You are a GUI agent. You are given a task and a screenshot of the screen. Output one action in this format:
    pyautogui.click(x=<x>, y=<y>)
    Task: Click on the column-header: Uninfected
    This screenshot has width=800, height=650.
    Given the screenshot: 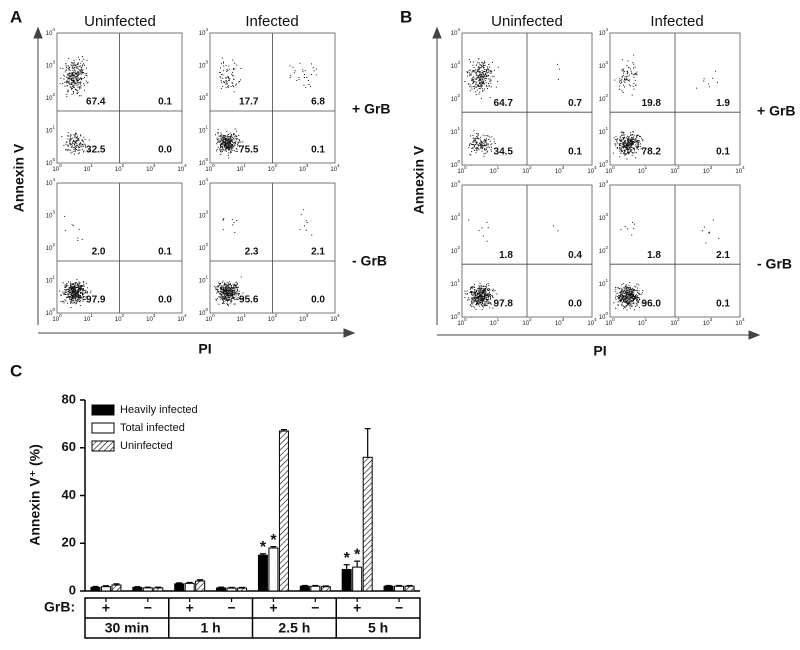 What is the action you would take?
    pyautogui.click(x=527, y=21)
    